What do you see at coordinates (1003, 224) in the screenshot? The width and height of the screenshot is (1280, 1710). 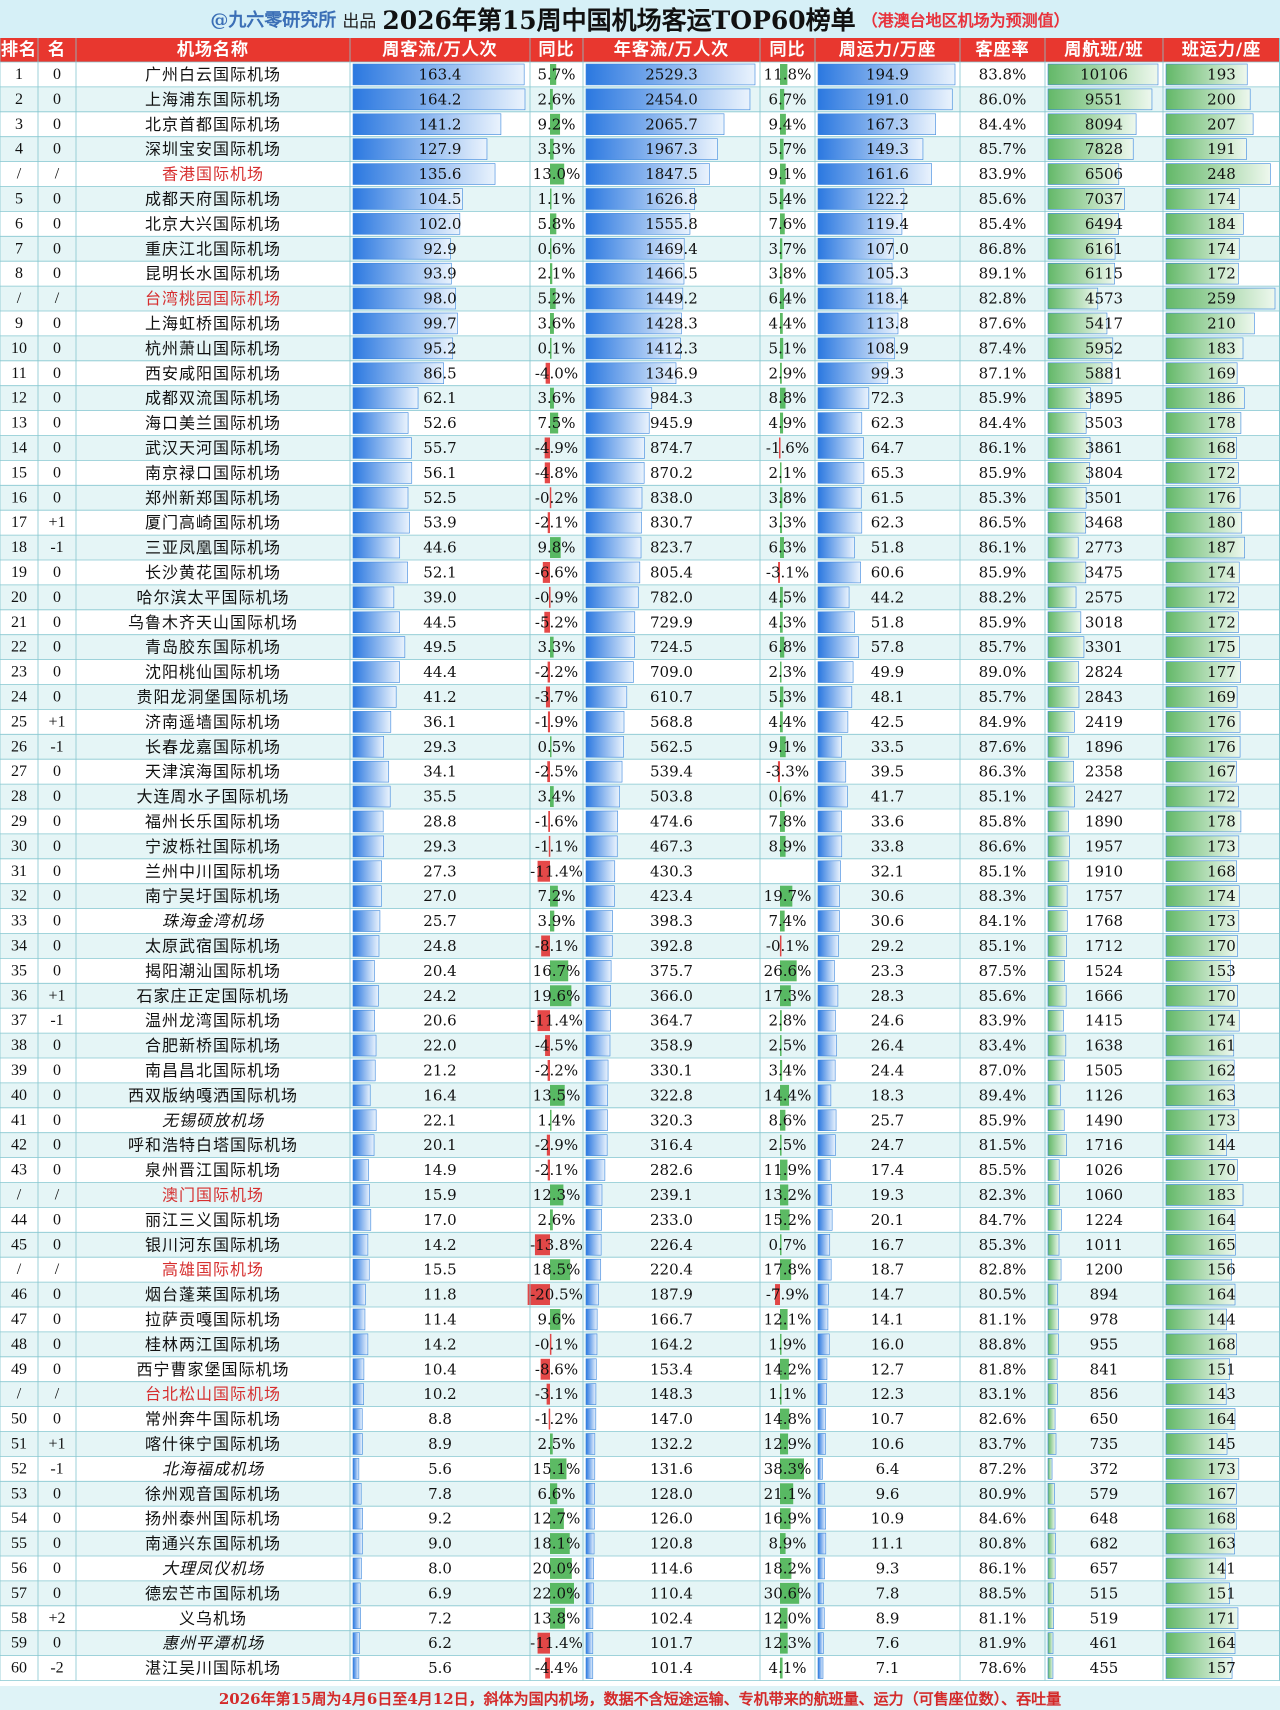 I see `cell-load: 85.4%` at bounding box center [1003, 224].